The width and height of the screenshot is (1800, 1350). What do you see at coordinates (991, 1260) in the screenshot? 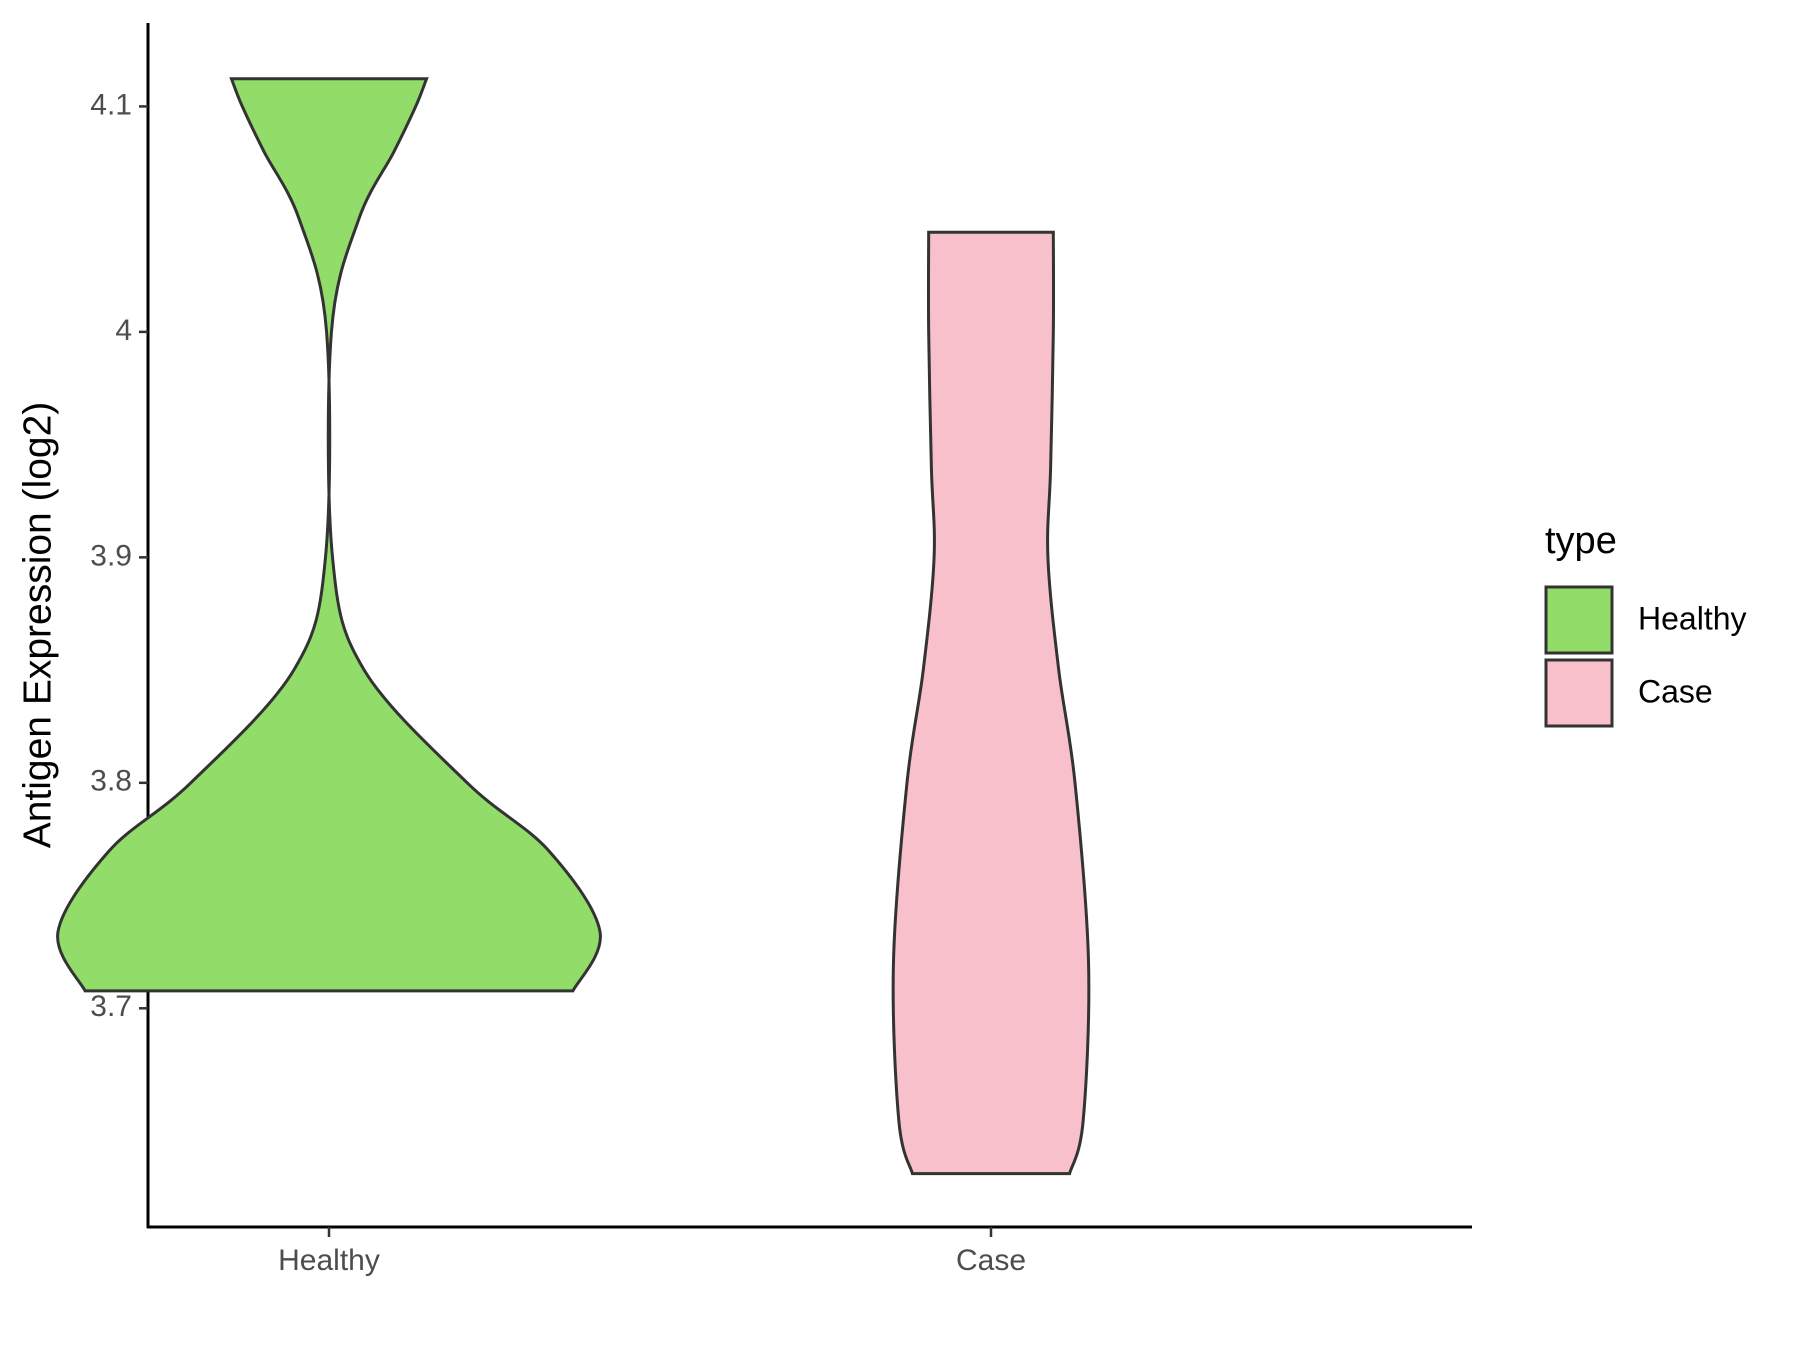
I see `x-tick-label: Case` at bounding box center [991, 1260].